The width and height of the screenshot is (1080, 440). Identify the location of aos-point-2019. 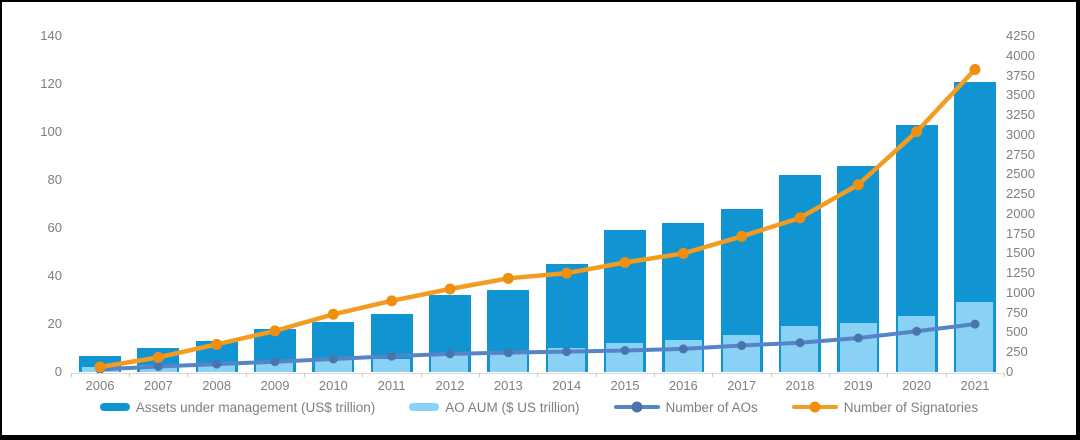
(858, 338).